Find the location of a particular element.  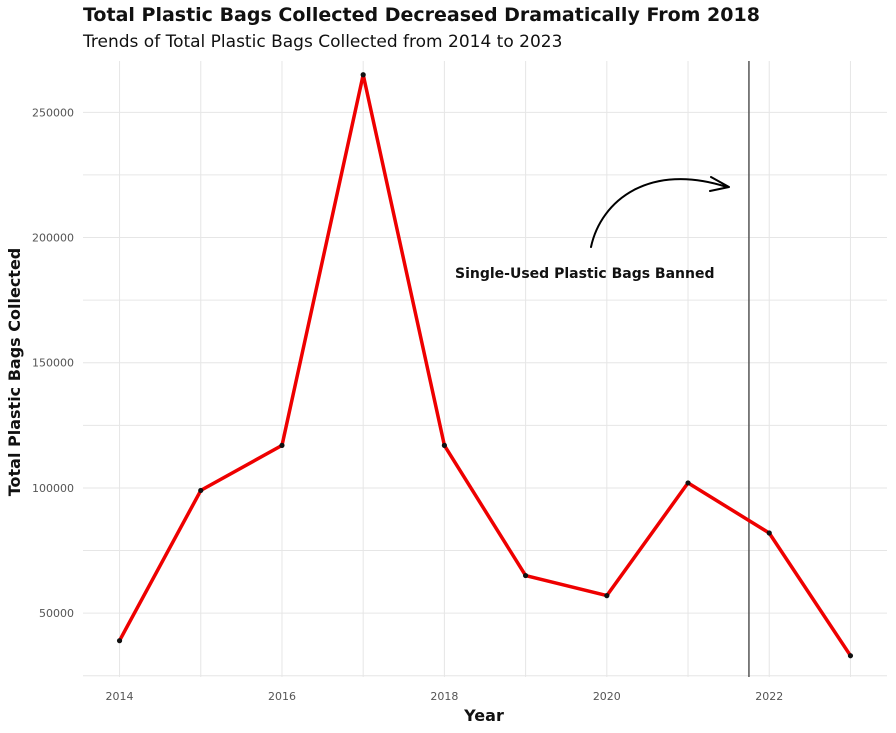

x-tick-label: 2020 is located at coordinates (607, 696).